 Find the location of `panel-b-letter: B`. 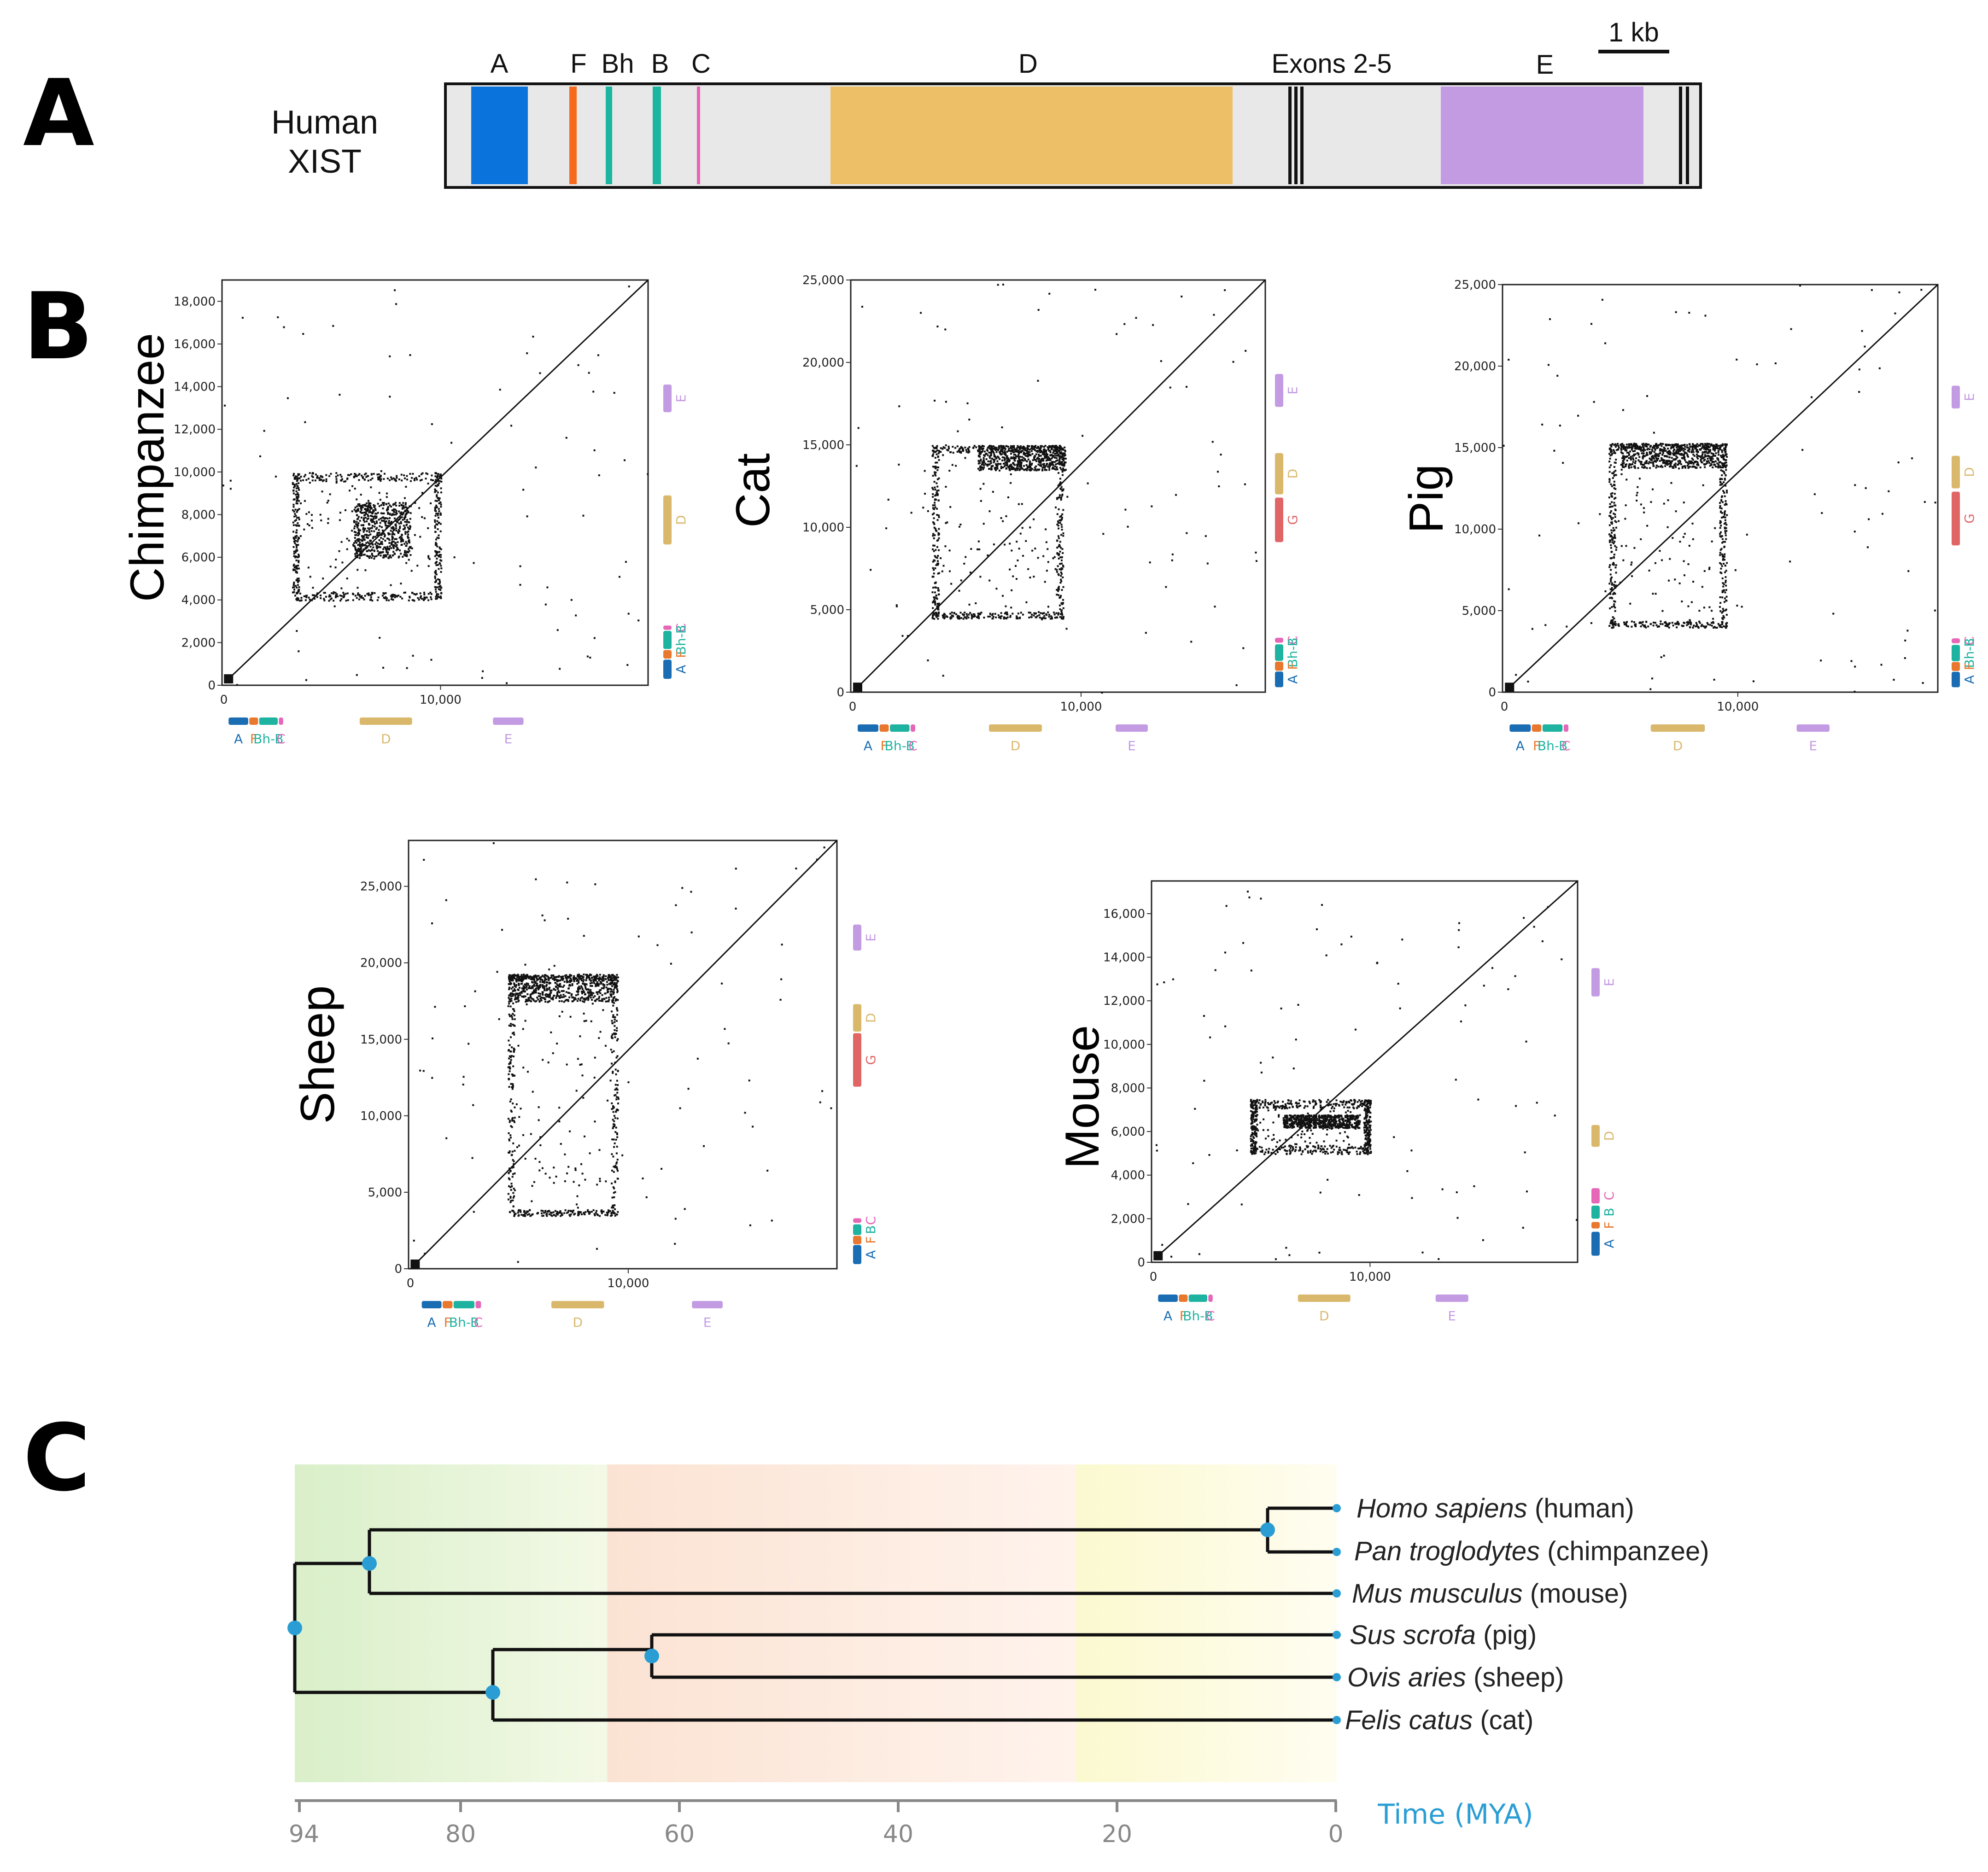

panel-b-letter: B is located at coordinates (58, 326).